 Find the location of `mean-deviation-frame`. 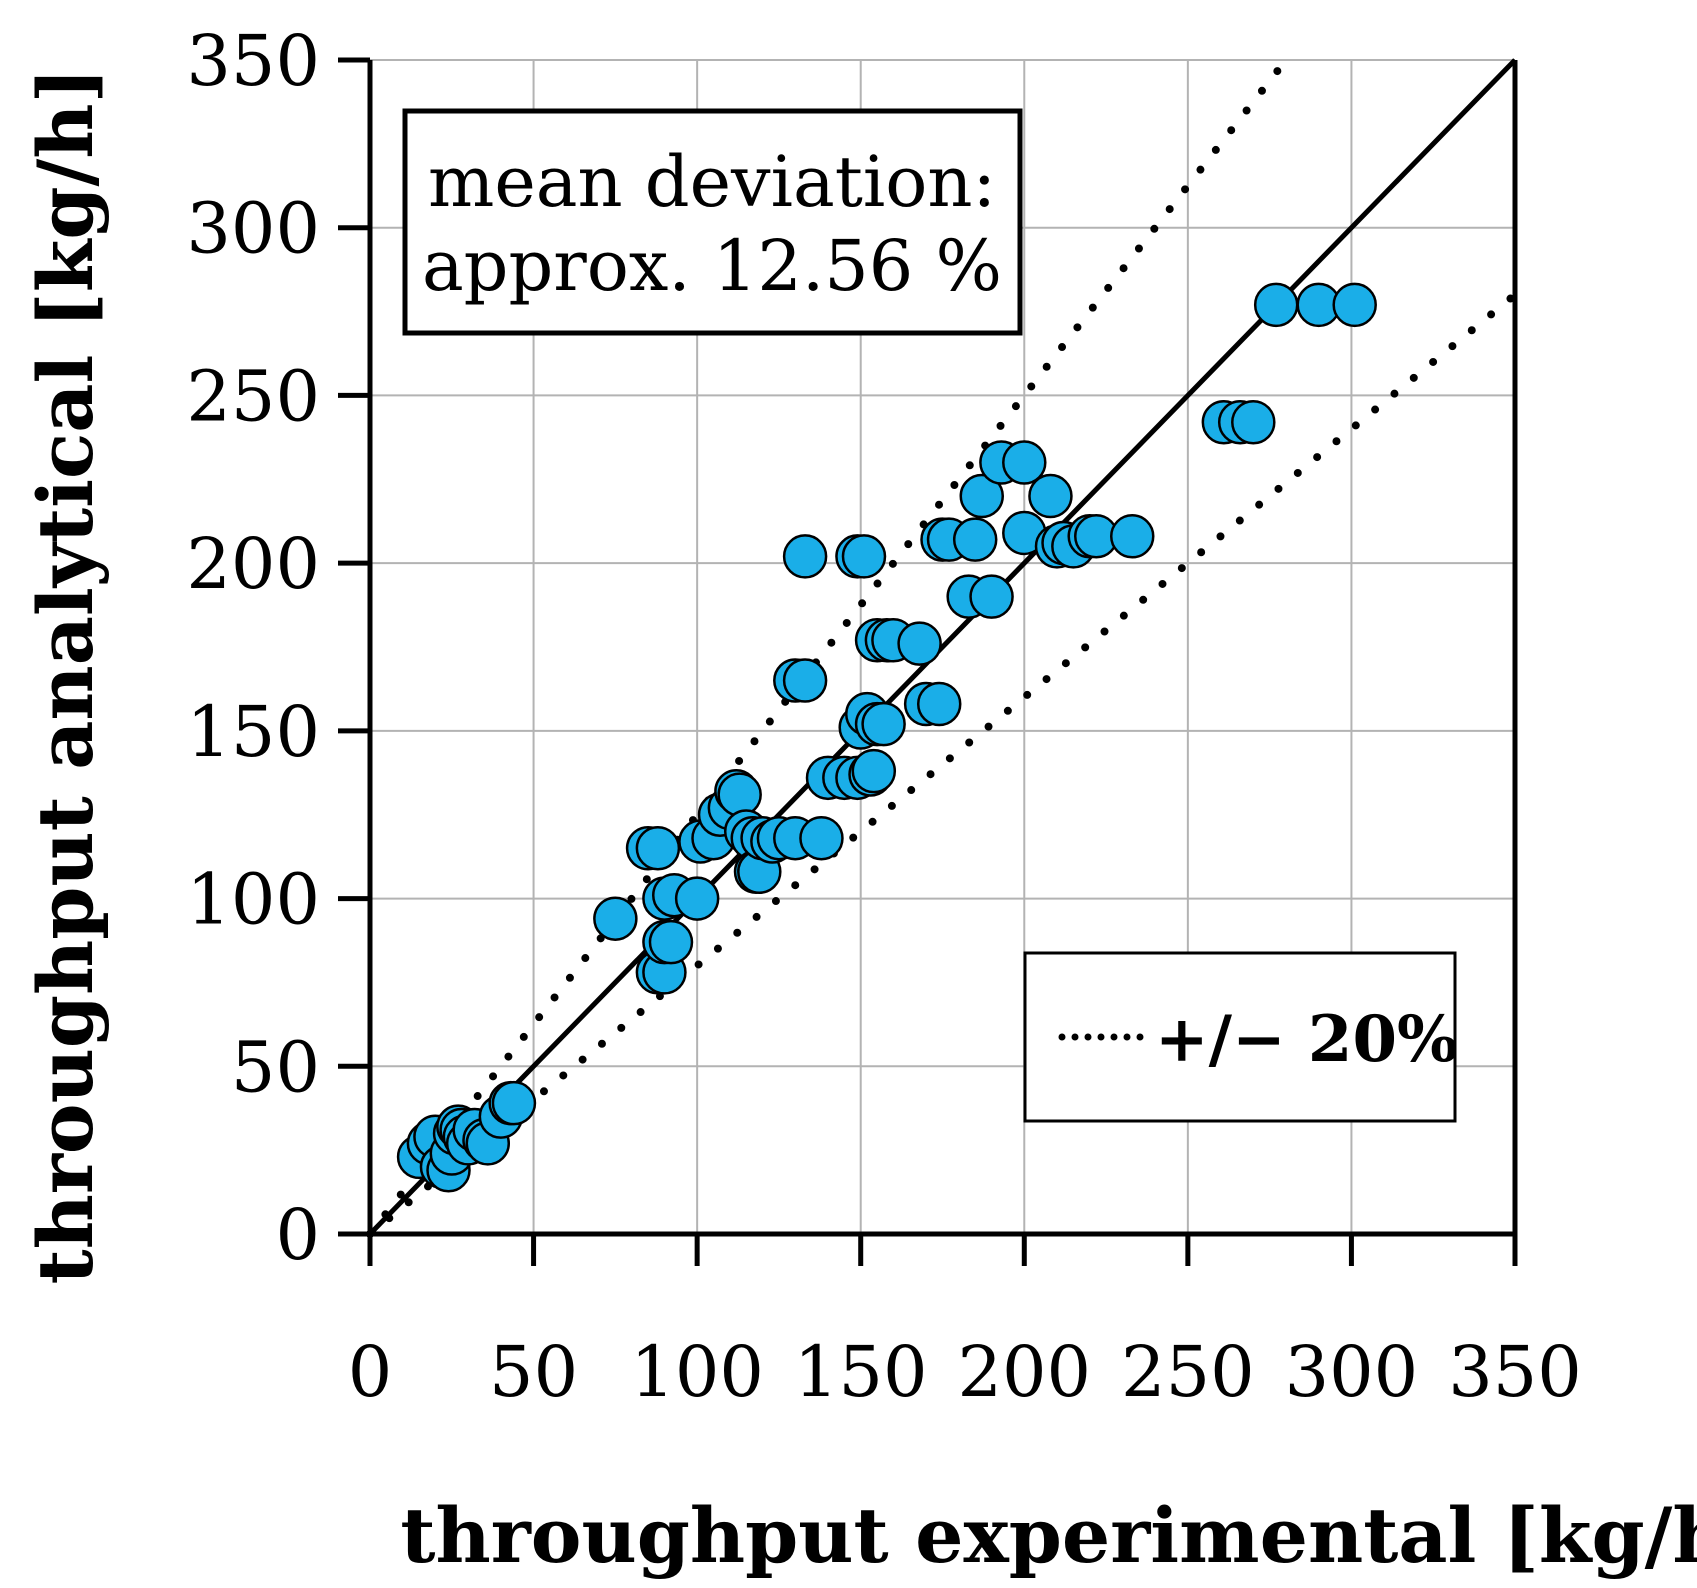

mean-deviation-frame is located at coordinates (712, 222).